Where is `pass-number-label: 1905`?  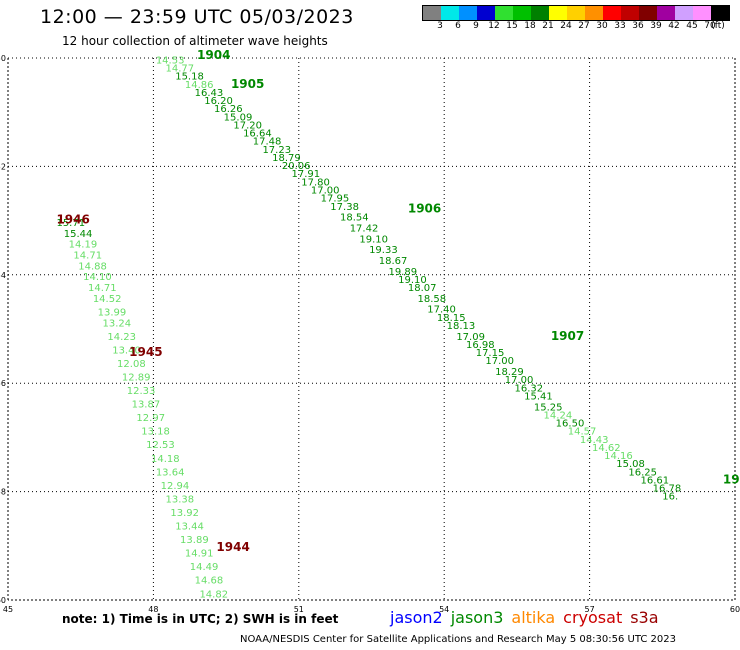
pass-number-label: 1905 is located at coordinates (247, 84).